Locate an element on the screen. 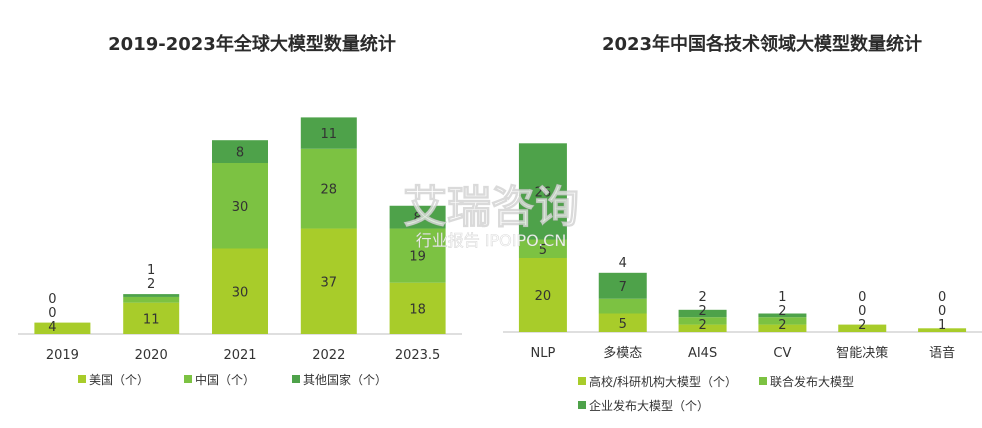 The height and width of the screenshot is (428, 982). x-tick-label: 语音 is located at coordinates (942, 353).